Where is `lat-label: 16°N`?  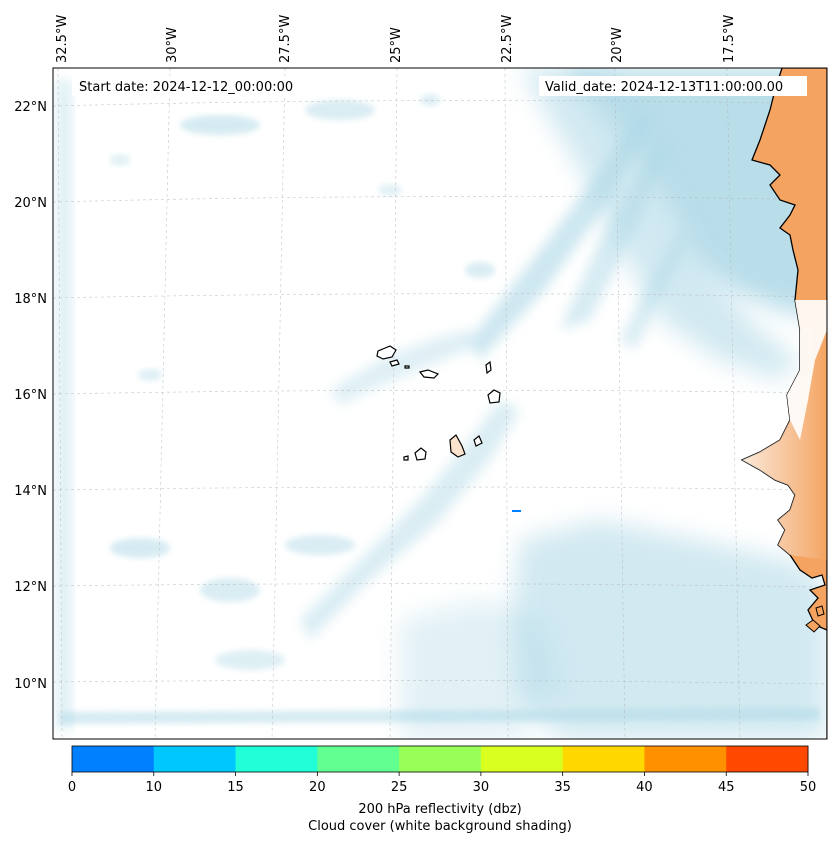
lat-label: 16°N is located at coordinates (30, 395).